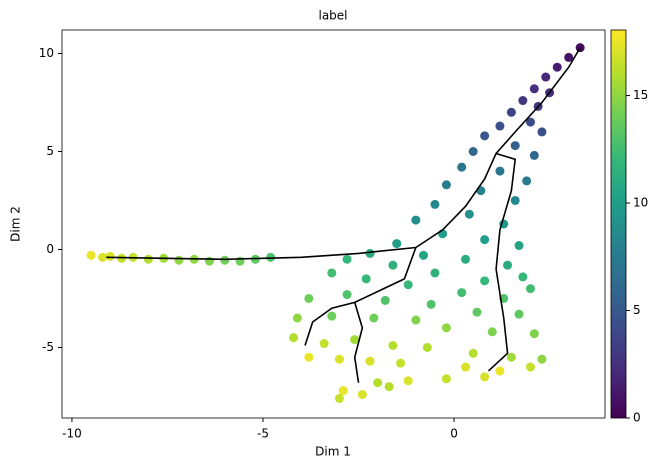 The image size is (659, 474). What do you see at coordinates (640, 203) in the screenshot?
I see `colorbar-tick-label: 10` at bounding box center [640, 203].